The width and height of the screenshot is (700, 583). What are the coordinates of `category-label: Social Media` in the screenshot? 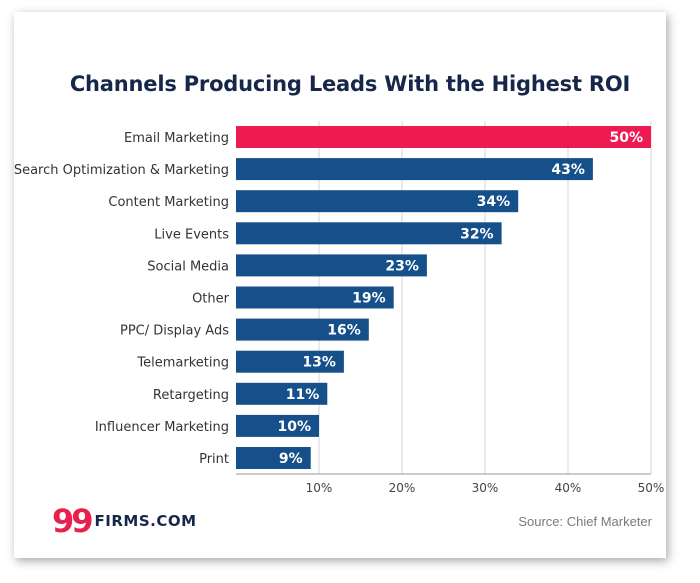 It's located at (188, 266).